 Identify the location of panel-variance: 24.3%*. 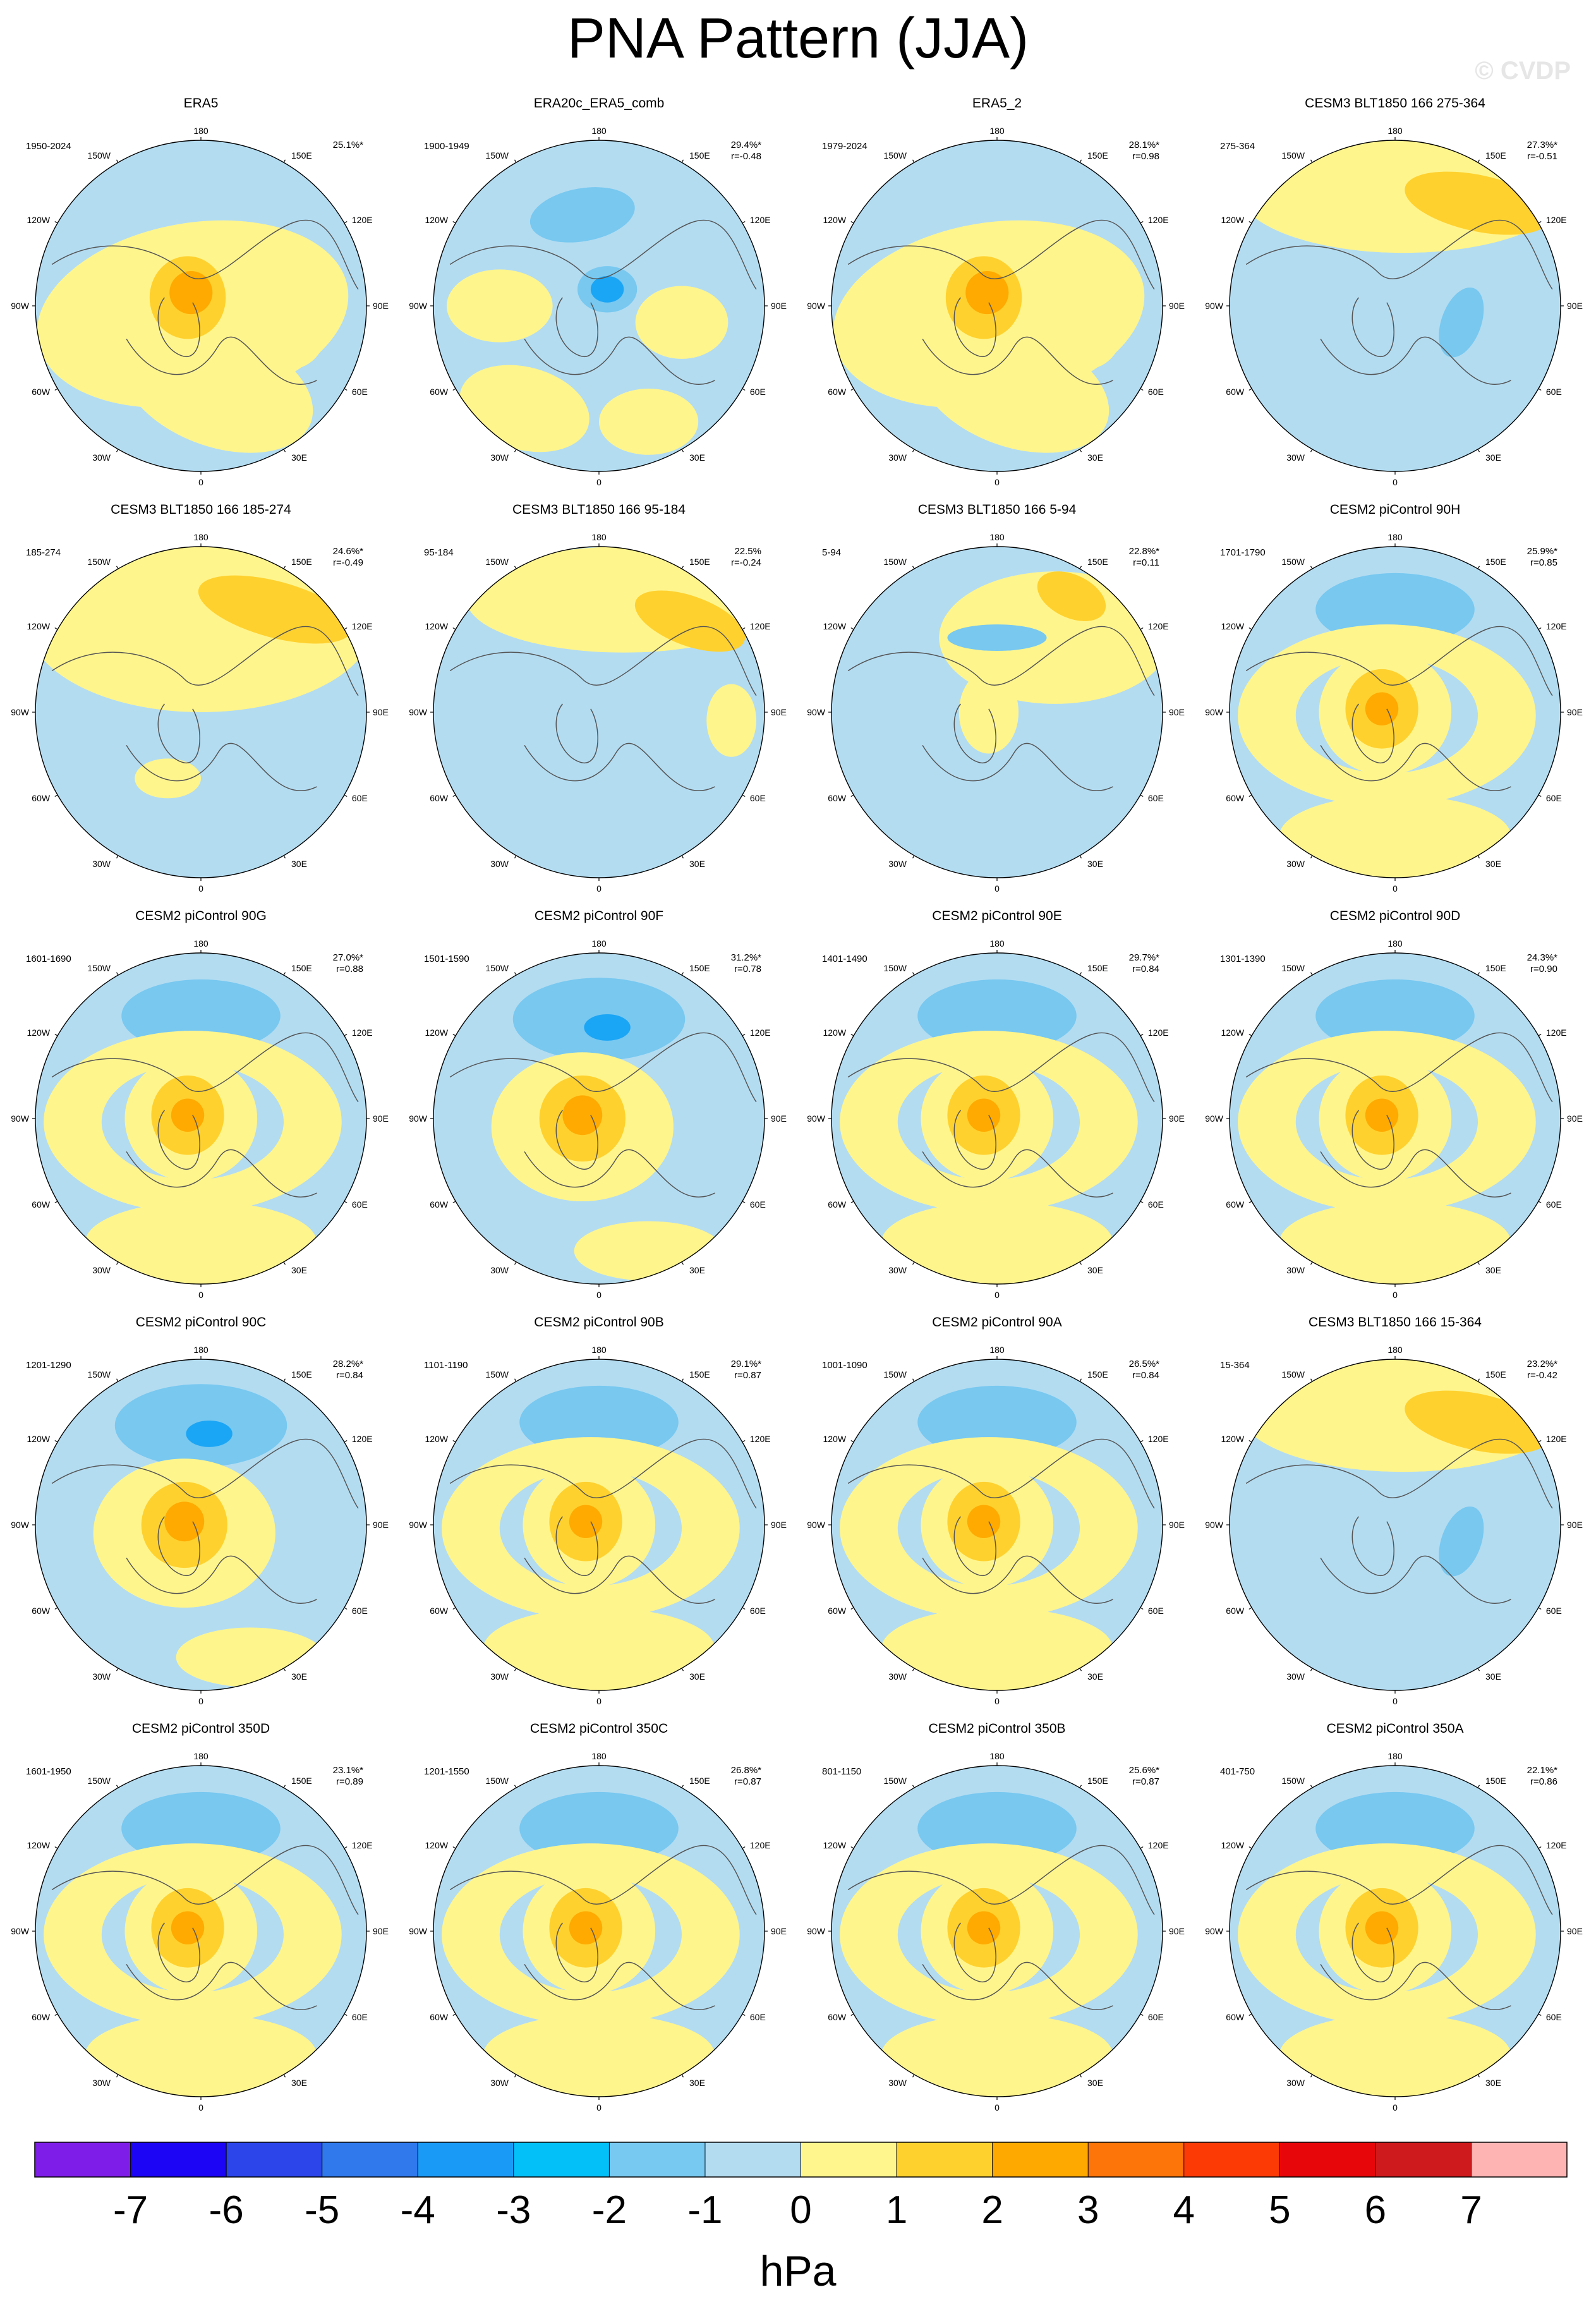
(1542, 957).